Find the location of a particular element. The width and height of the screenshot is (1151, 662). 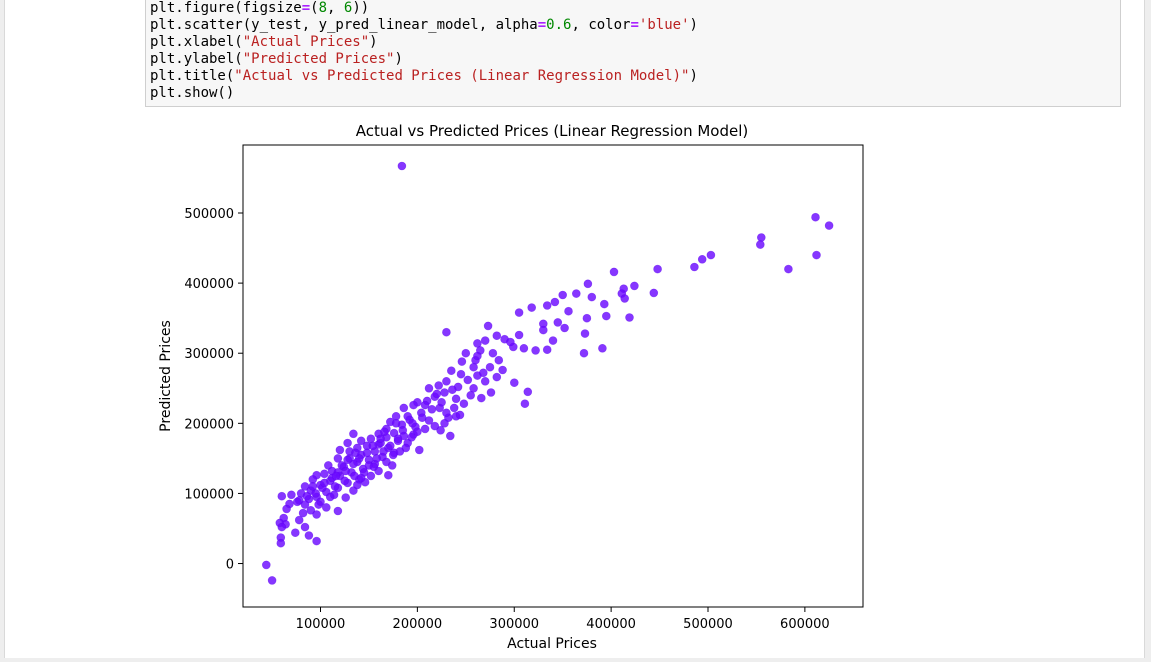

code-line: plt.ylabel("Predicted Prices") is located at coordinates (276, 59).